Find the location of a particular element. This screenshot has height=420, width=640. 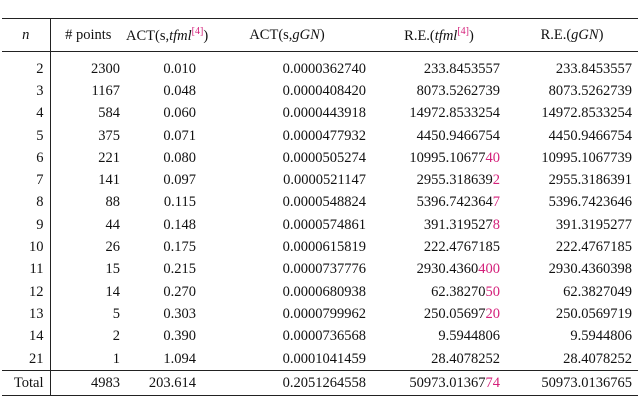

table-row: 21 1 1.094 0.0001041459 28.4078252 28.4078252 is located at coordinates (320, 359).